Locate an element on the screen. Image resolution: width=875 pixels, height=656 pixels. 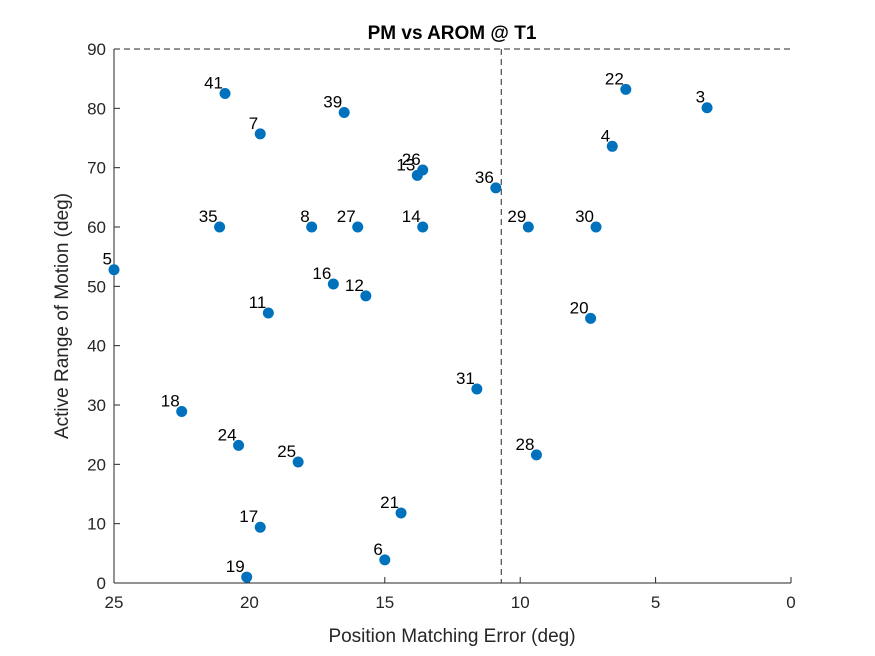
y-tick-label: 80 is located at coordinates (96, 108).